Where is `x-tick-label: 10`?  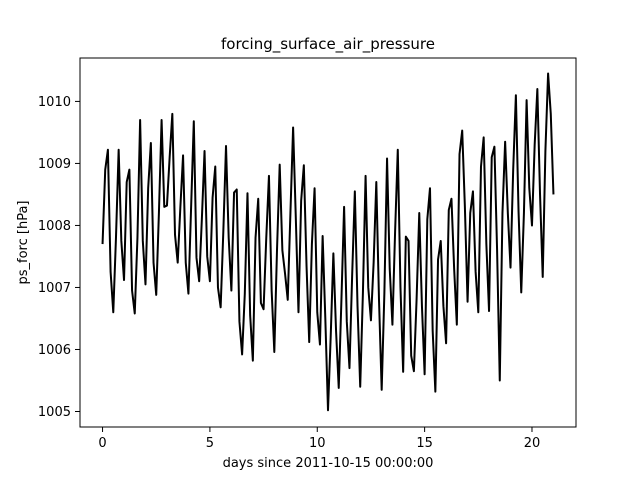
x-tick-label: 10 is located at coordinates (317, 443).